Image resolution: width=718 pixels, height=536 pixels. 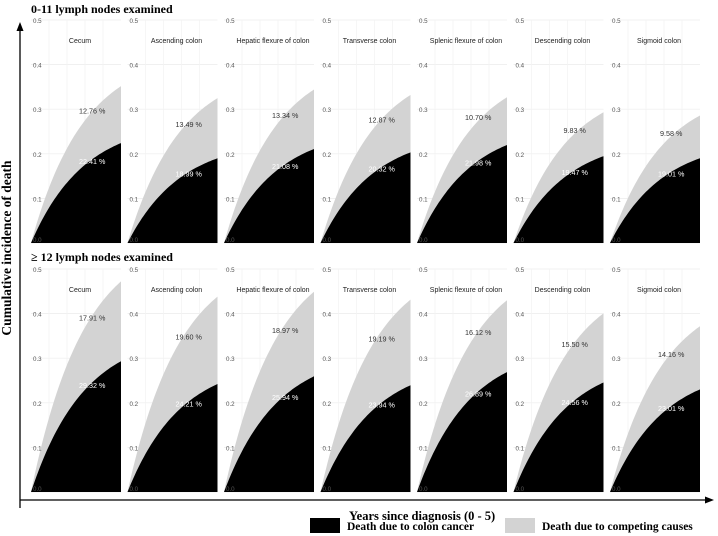 What do you see at coordinates (575, 172) in the screenshot?
I see `colon-cancer-percent-label: 19.47 %` at bounding box center [575, 172].